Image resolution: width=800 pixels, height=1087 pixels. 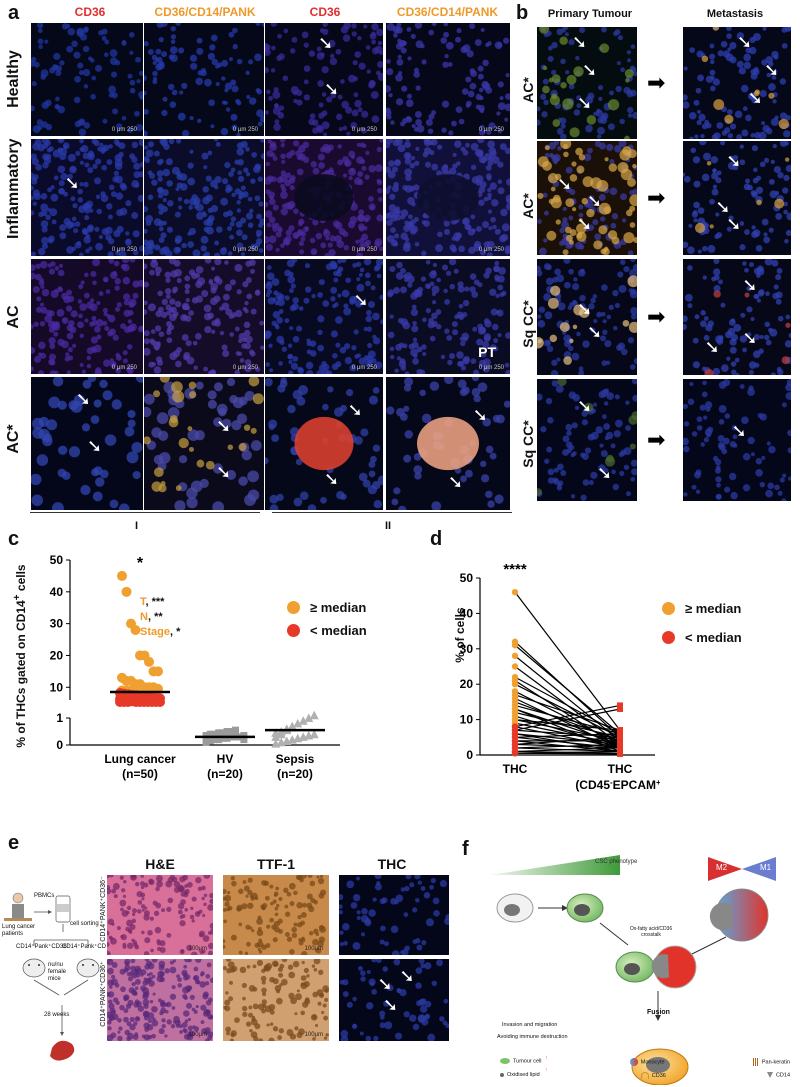 I want to click on panel-b-image-r3-c2: ➘ ➘ ➘, so click(x=737, y=317).